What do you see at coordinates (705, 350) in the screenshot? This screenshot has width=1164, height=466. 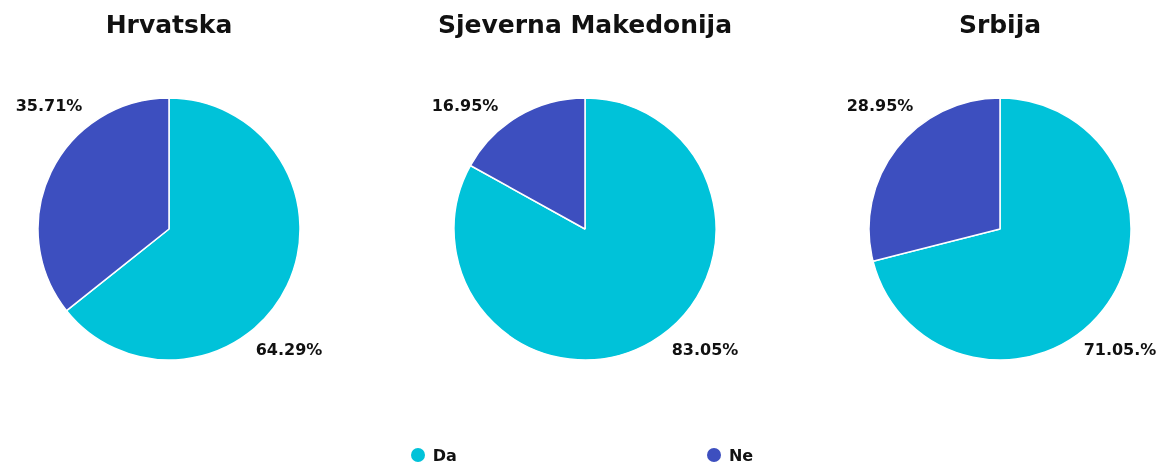 I see `data-label: 83.05%` at bounding box center [705, 350].